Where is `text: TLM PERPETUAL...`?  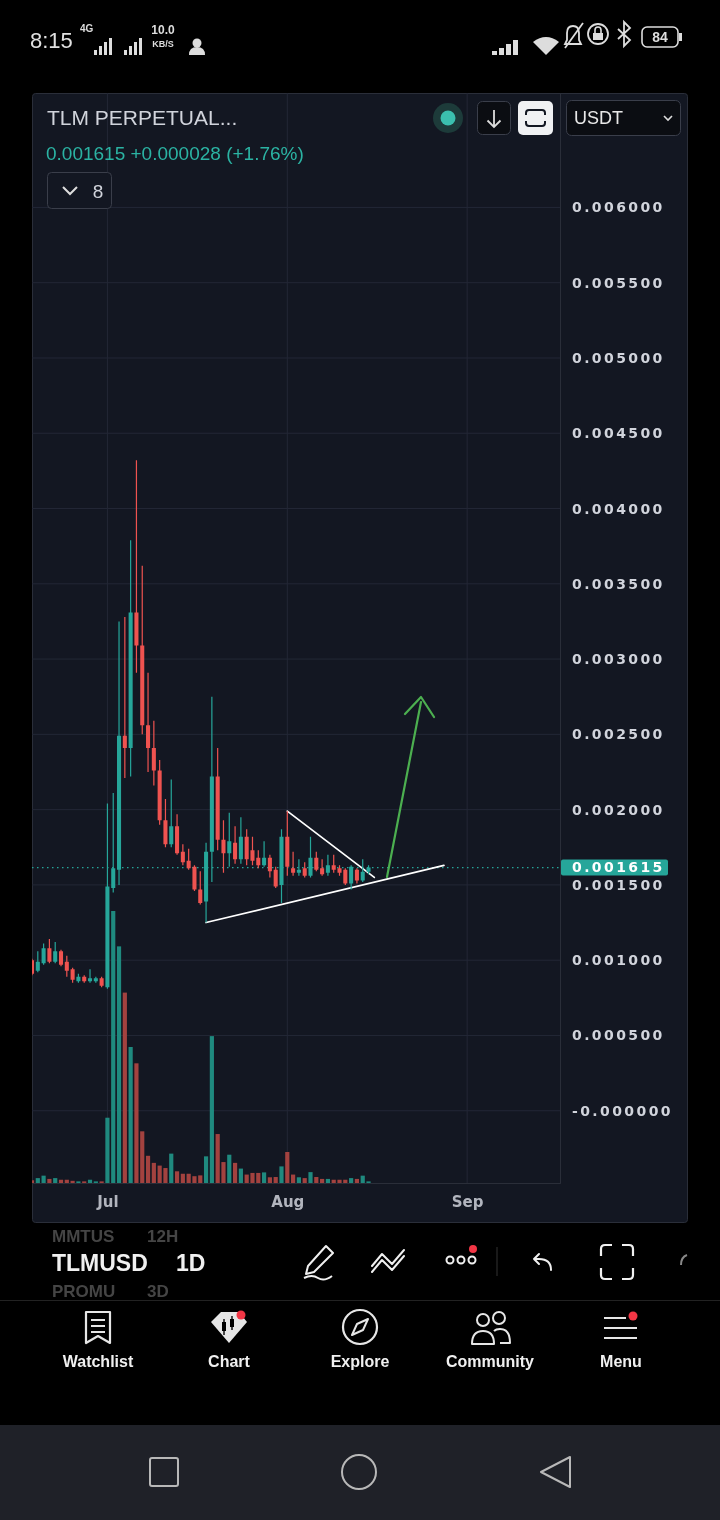 text: TLM PERPETUAL... is located at coordinates (142, 118).